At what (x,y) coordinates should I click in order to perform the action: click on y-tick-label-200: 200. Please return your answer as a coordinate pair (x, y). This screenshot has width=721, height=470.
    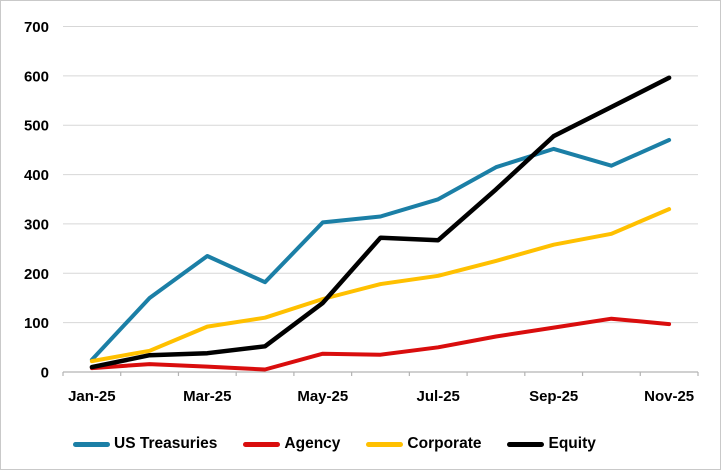
    Looking at the image, I should click on (36, 274).